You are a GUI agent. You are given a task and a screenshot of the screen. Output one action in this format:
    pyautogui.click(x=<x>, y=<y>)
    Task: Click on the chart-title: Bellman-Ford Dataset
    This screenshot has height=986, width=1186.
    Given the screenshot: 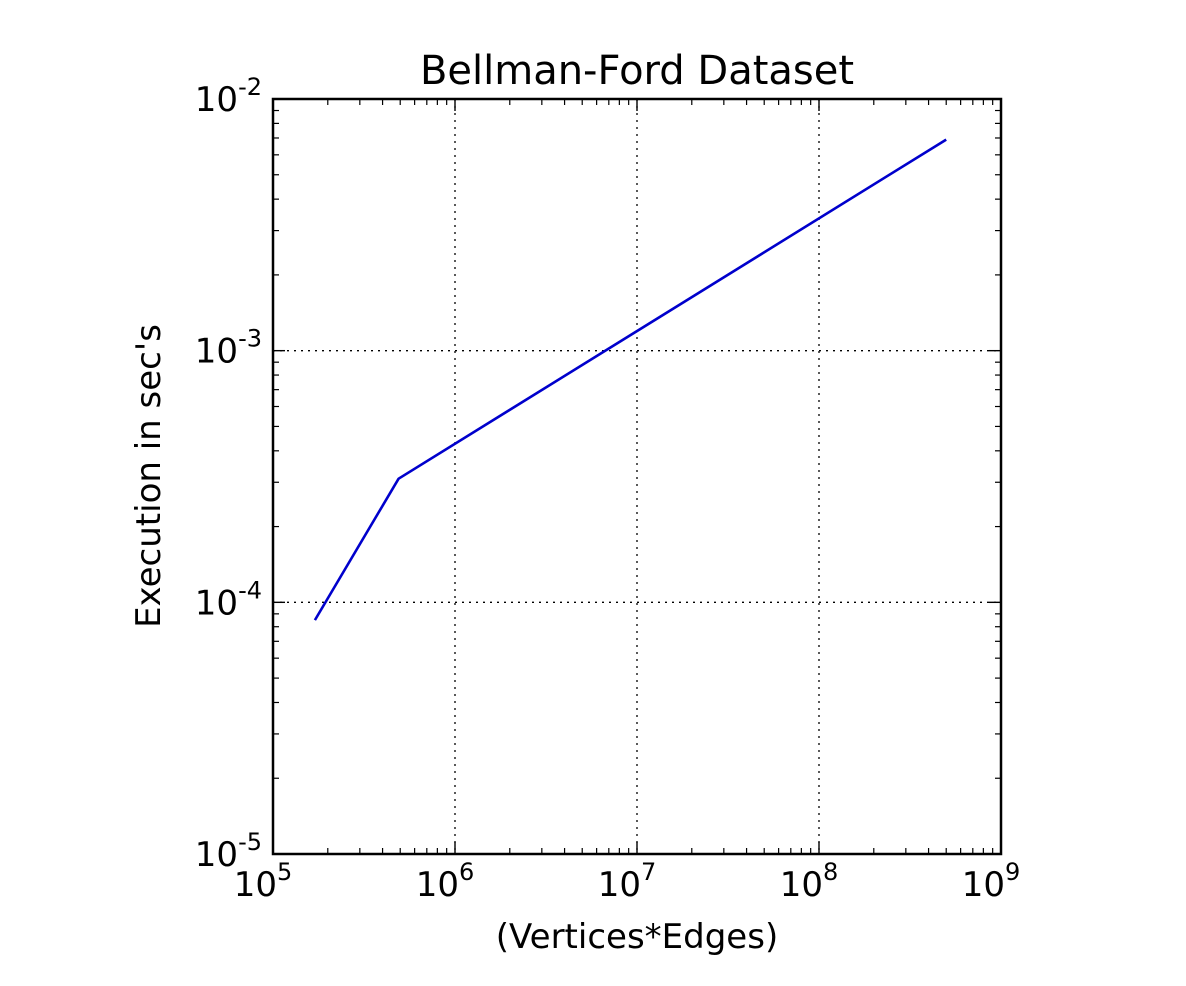 What is the action you would take?
    pyautogui.click(x=637, y=71)
    